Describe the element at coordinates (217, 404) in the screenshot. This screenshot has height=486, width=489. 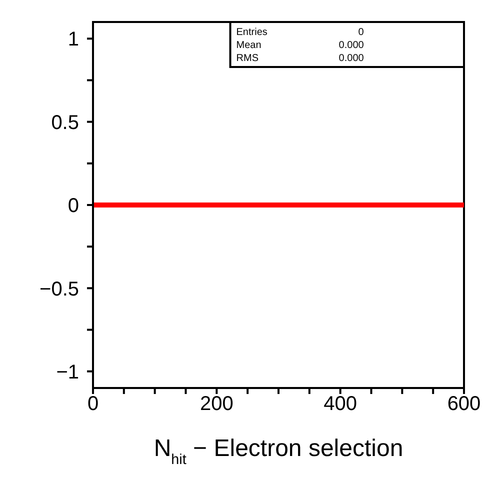
I see `x-tick-label: 200` at that location.